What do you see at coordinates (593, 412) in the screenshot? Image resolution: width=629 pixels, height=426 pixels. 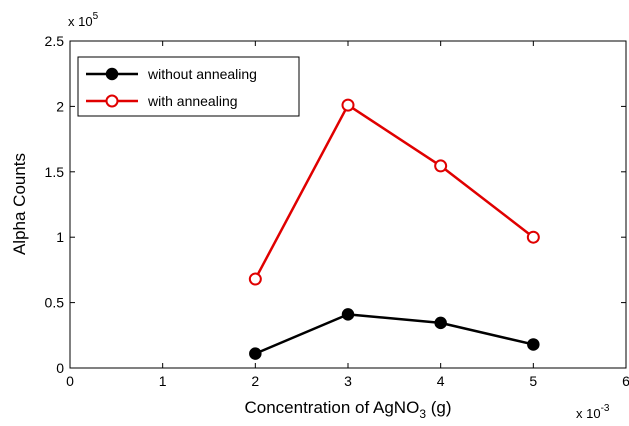 I see `x-multiplier: x 10-3` at bounding box center [593, 412].